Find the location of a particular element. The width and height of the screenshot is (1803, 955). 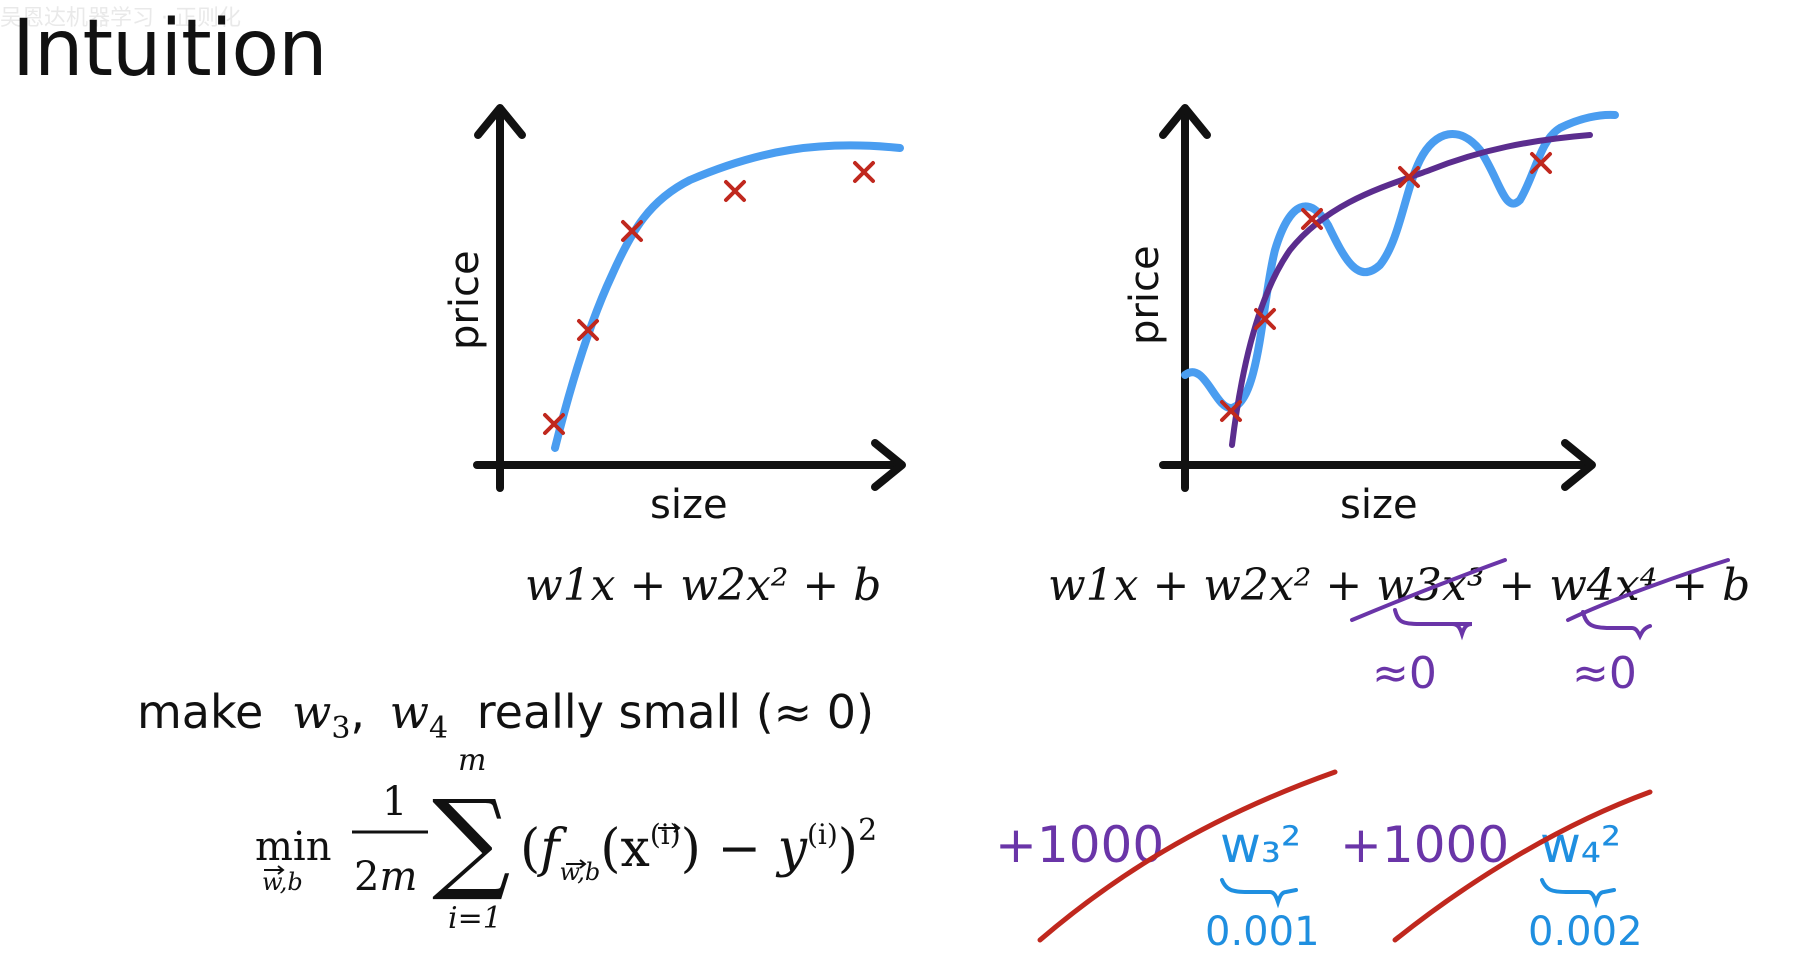

brace-w3 is located at coordinates (1433, 624).